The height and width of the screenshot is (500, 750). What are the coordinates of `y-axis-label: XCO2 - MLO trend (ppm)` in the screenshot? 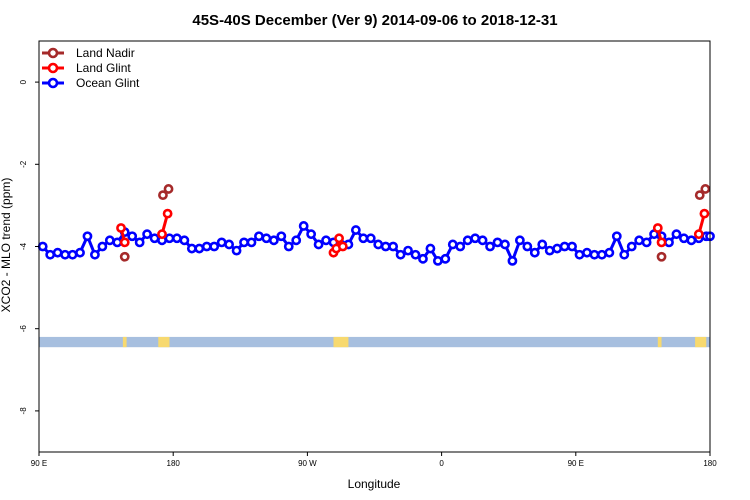 It's located at (6, 245).